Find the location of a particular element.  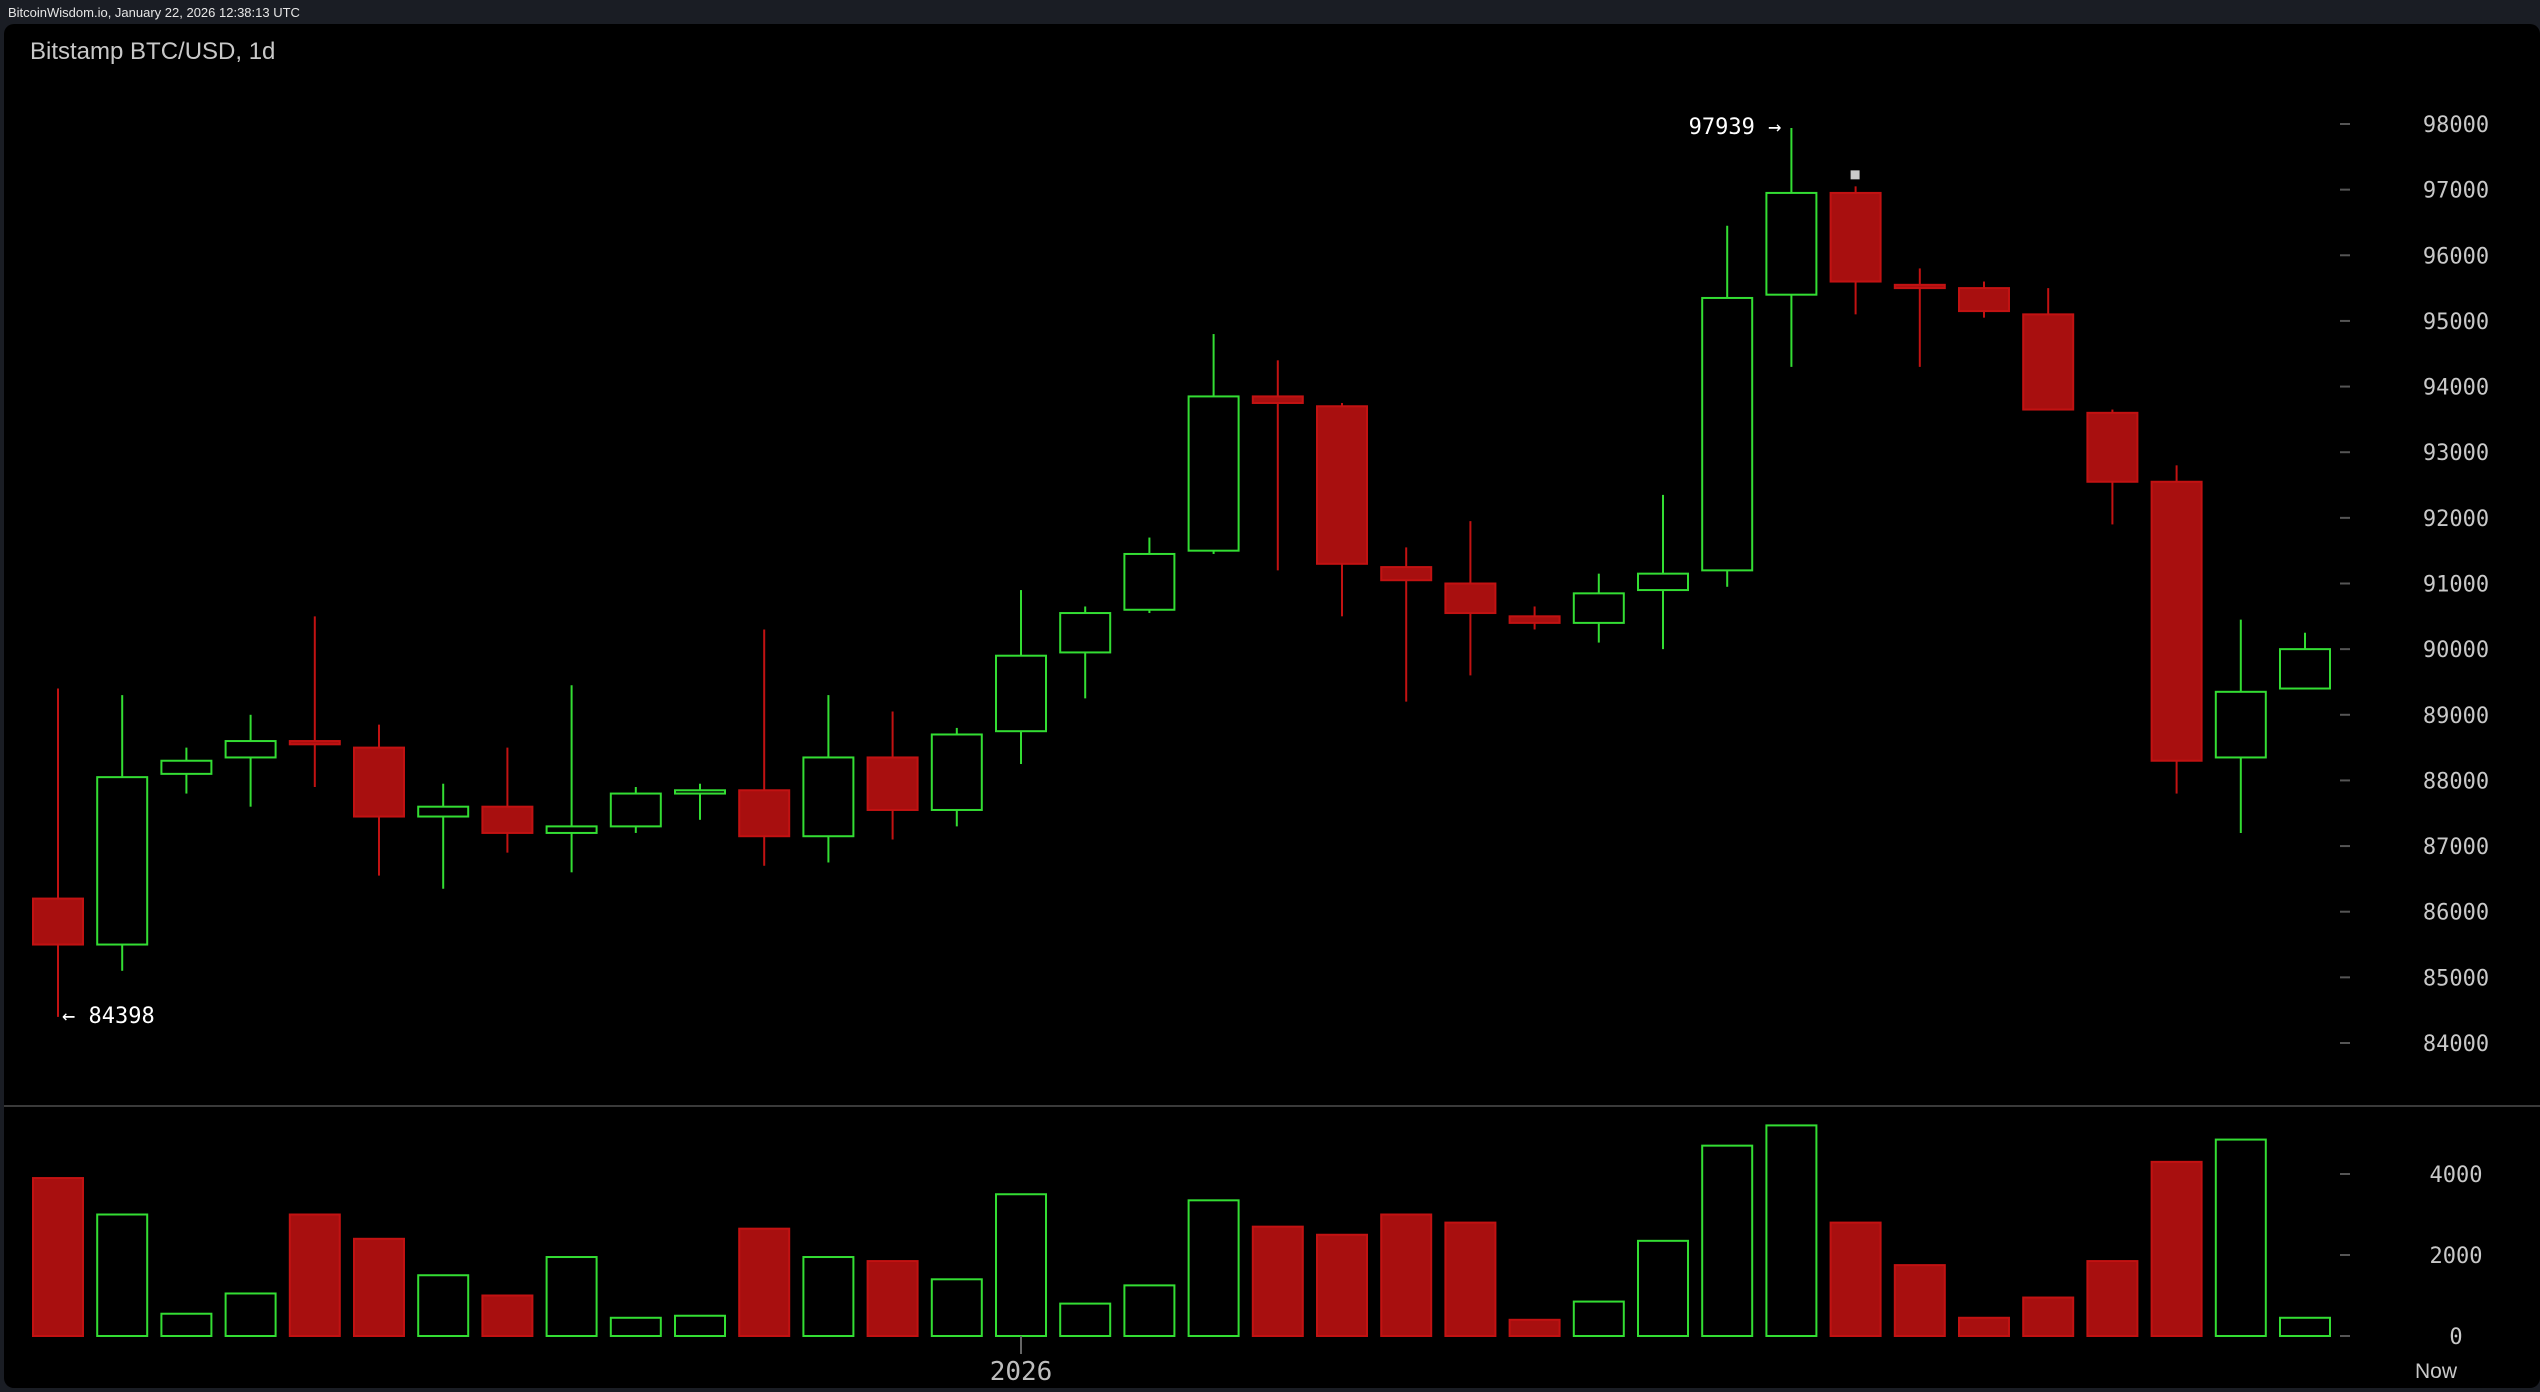

high-annotation: 97939 → is located at coordinates (1735, 127).